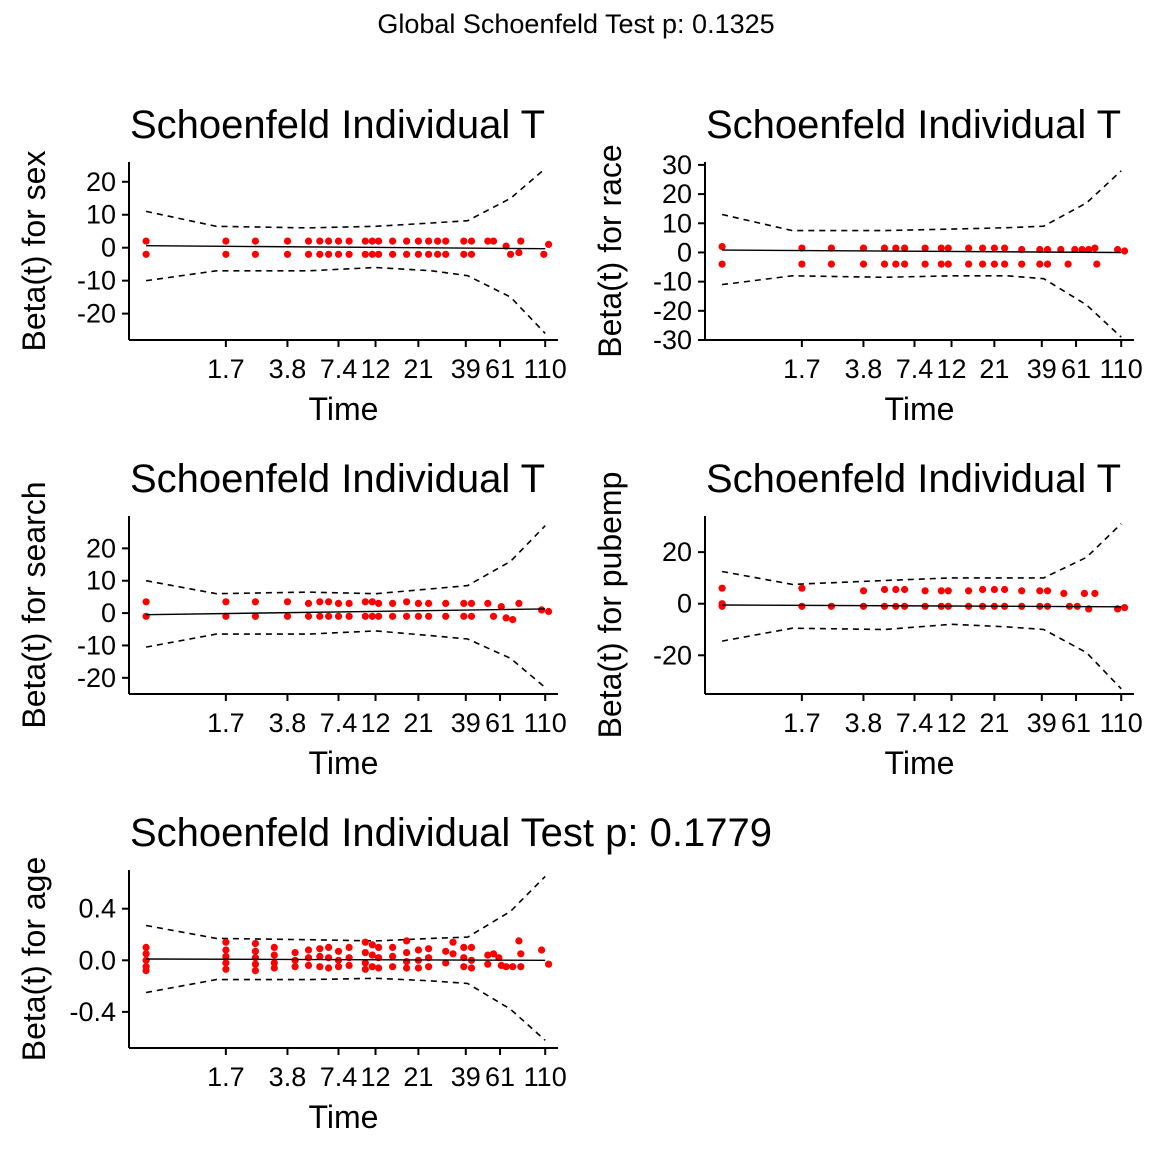 This screenshot has width=1152, height=1152. Describe the element at coordinates (345, 300) in the screenshot. I see `ci-lower-line-sex` at that location.